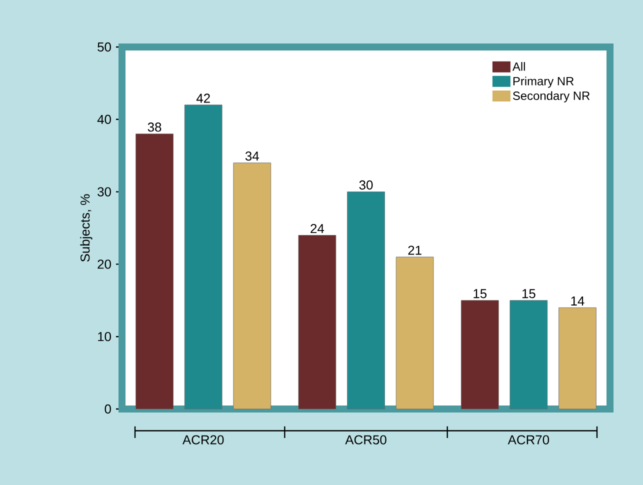 Image resolution: width=643 pixels, height=485 pixels. What do you see at coordinates (86, 228) in the screenshot?
I see `y-axis-title: Subjects, %` at bounding box center [86, 228].